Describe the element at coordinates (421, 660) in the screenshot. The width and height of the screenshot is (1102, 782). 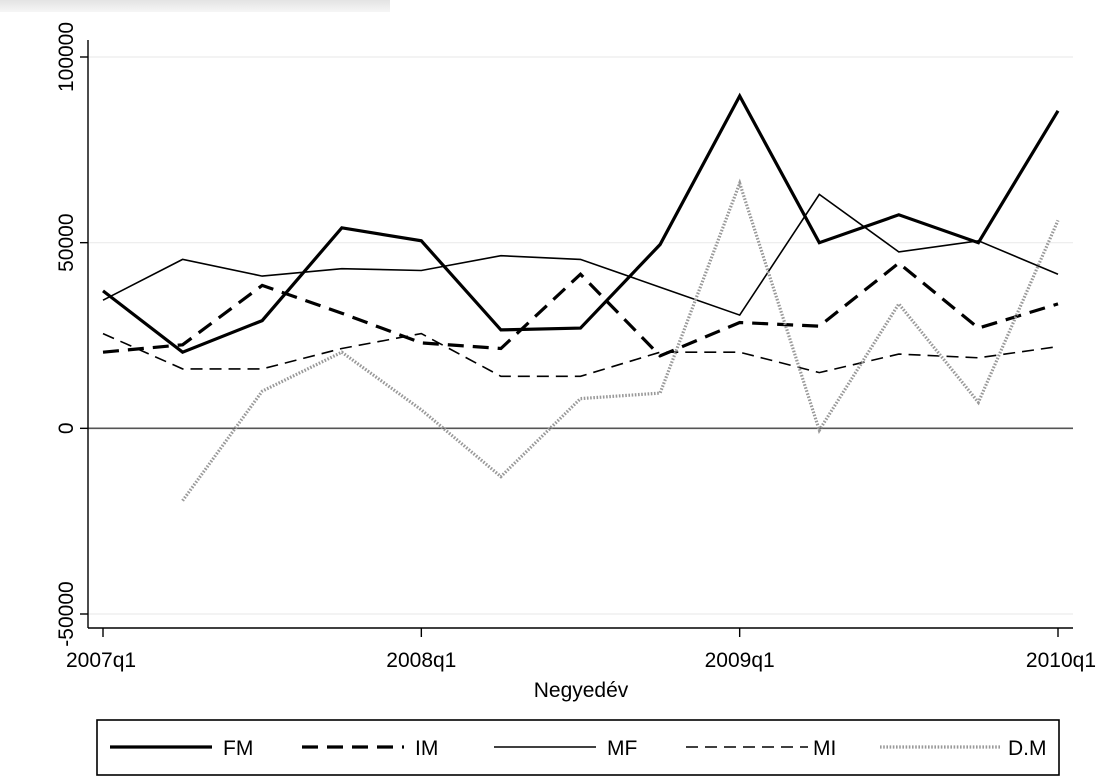
I see `x-tick-label: 2008q1` at that location.